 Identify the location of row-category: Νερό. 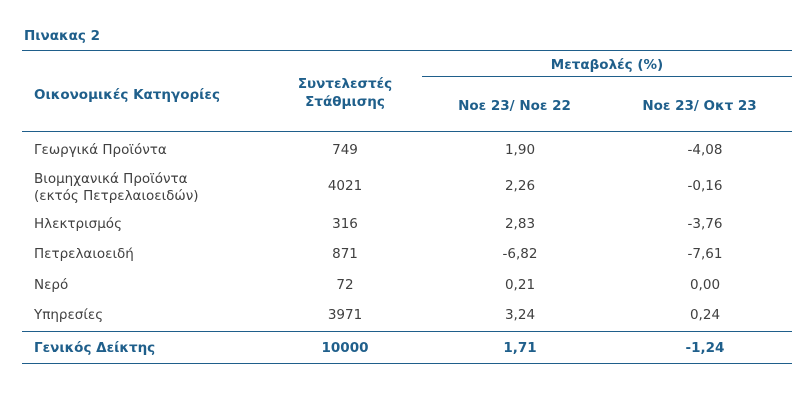
(51, 285).